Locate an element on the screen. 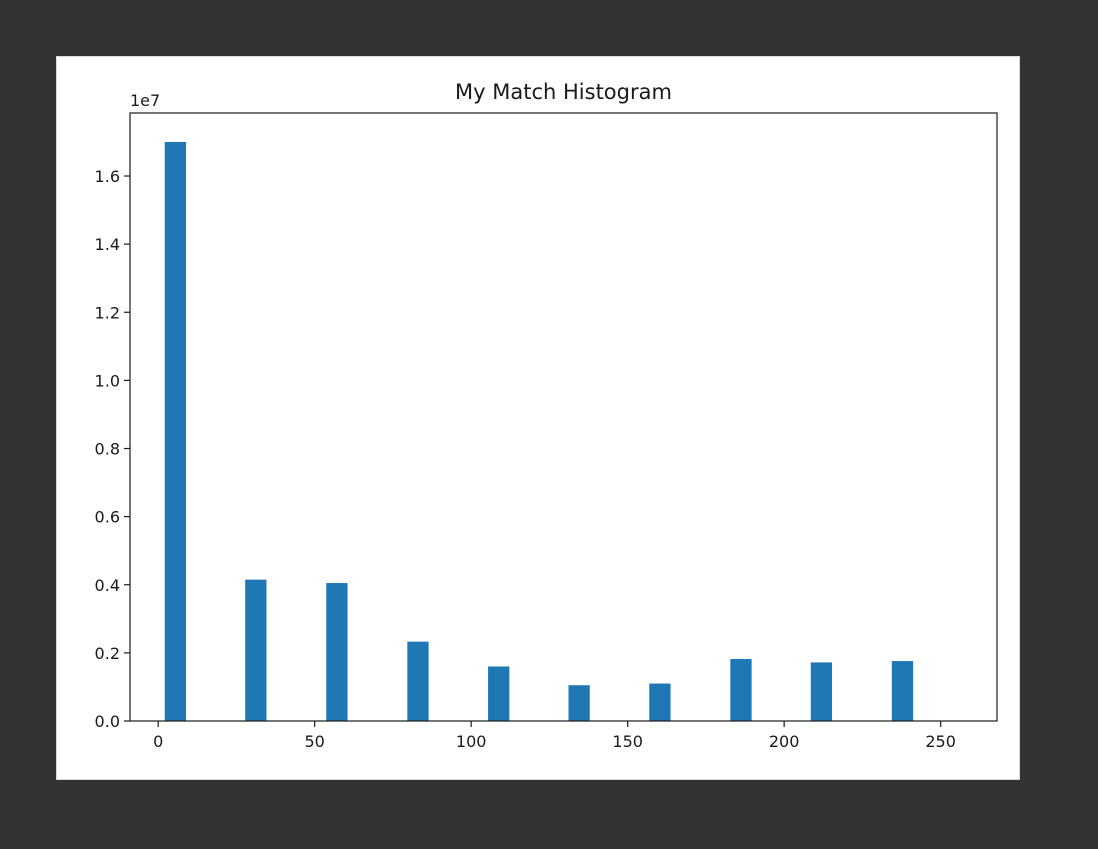 The width and height of the screenshot is (1098, 849). x-tick-label: 200 is located at coordinates (784, 741).